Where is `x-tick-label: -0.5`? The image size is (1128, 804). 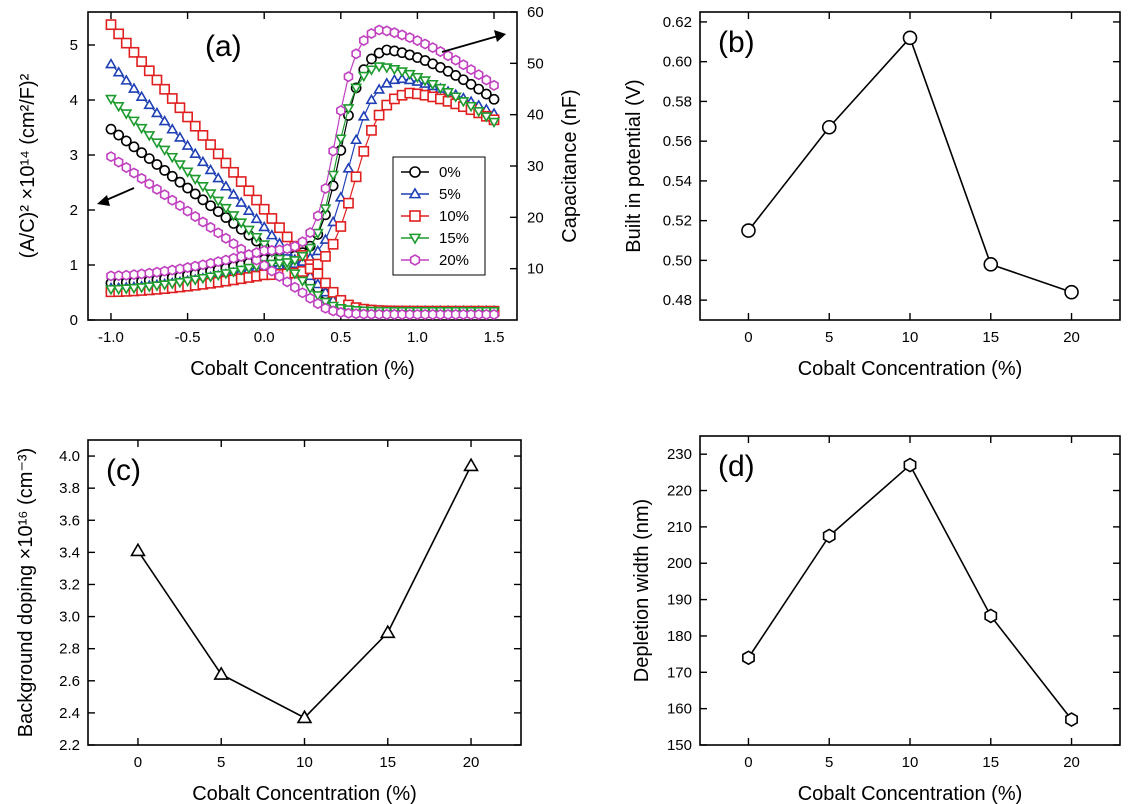 x-tick-label: -0.5 is located at coordinates (188, 337).